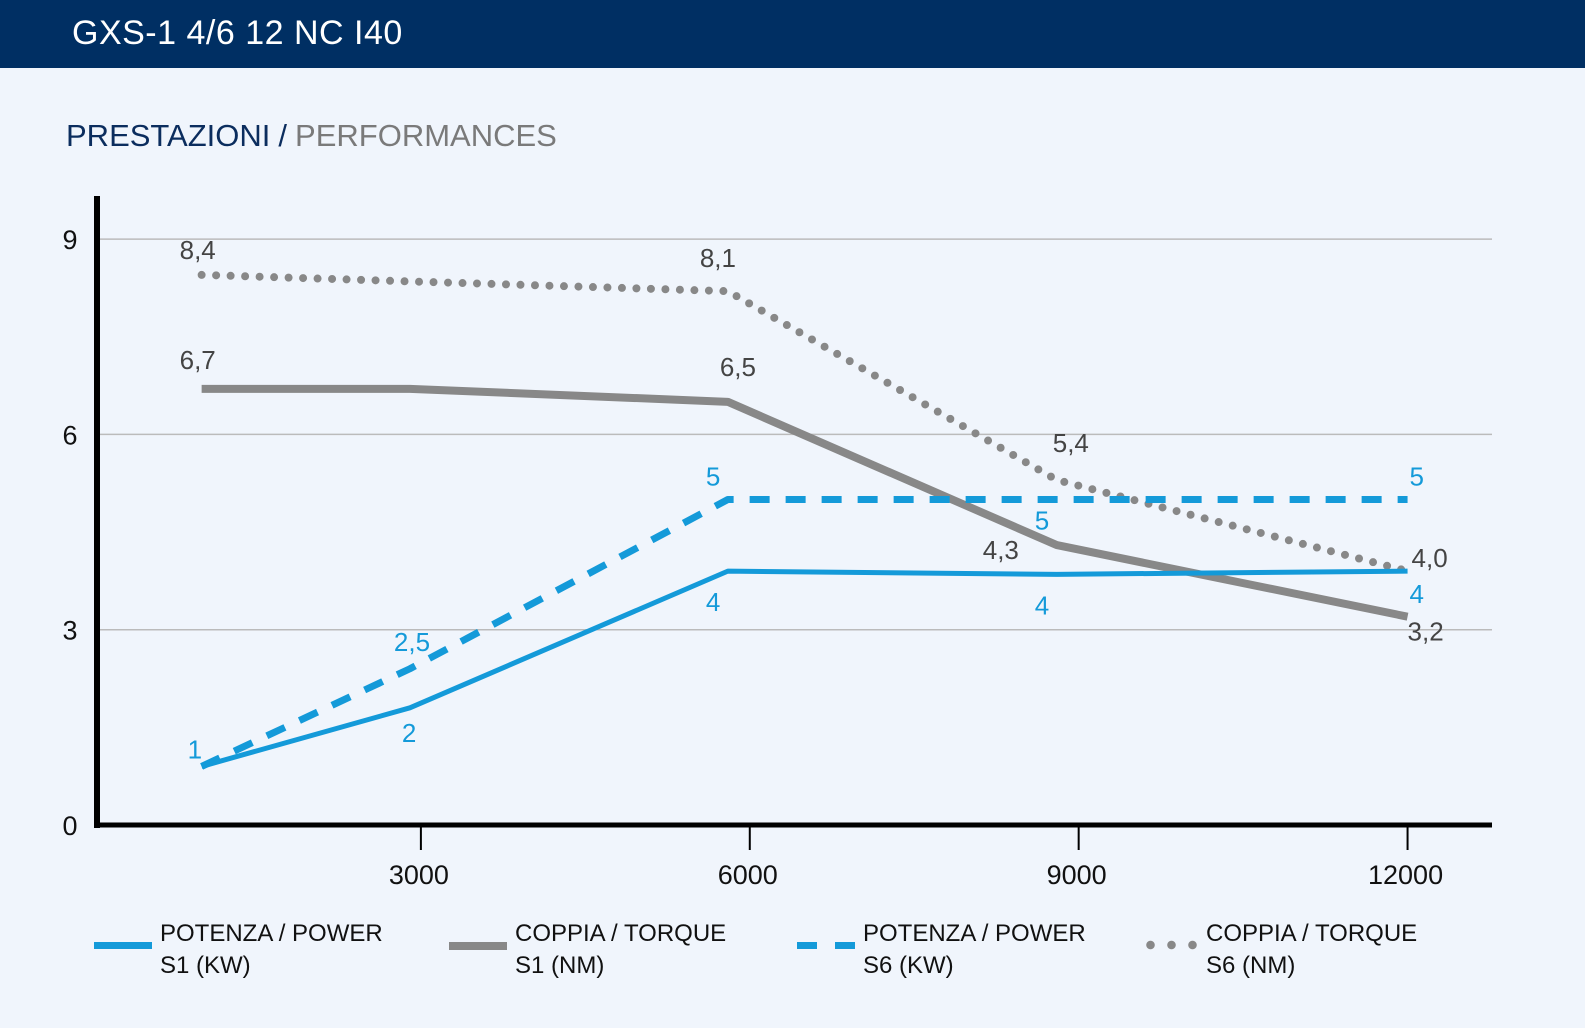 Image resolution: width=1585 pixels, height=1028 pixels. Describe the element at coordinates (205, 965) in the screenshot. I see `legend-sublabel: S1 (KW)` at that location.